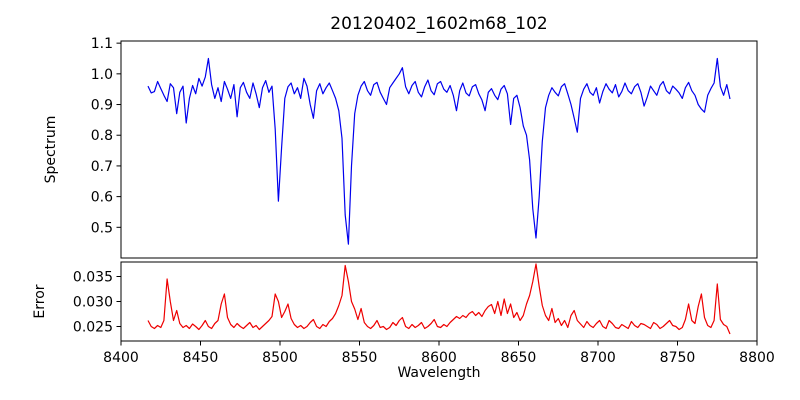 The height and width of the screenshot is (400, 800). I want to click on x-tick-label: 8600, so click(439, 358).